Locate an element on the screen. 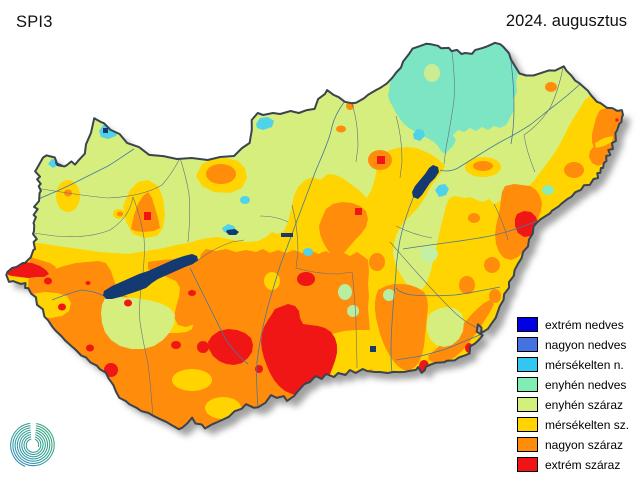  svg-text: mérsékelten sz. is located at coordinates (587, 425).